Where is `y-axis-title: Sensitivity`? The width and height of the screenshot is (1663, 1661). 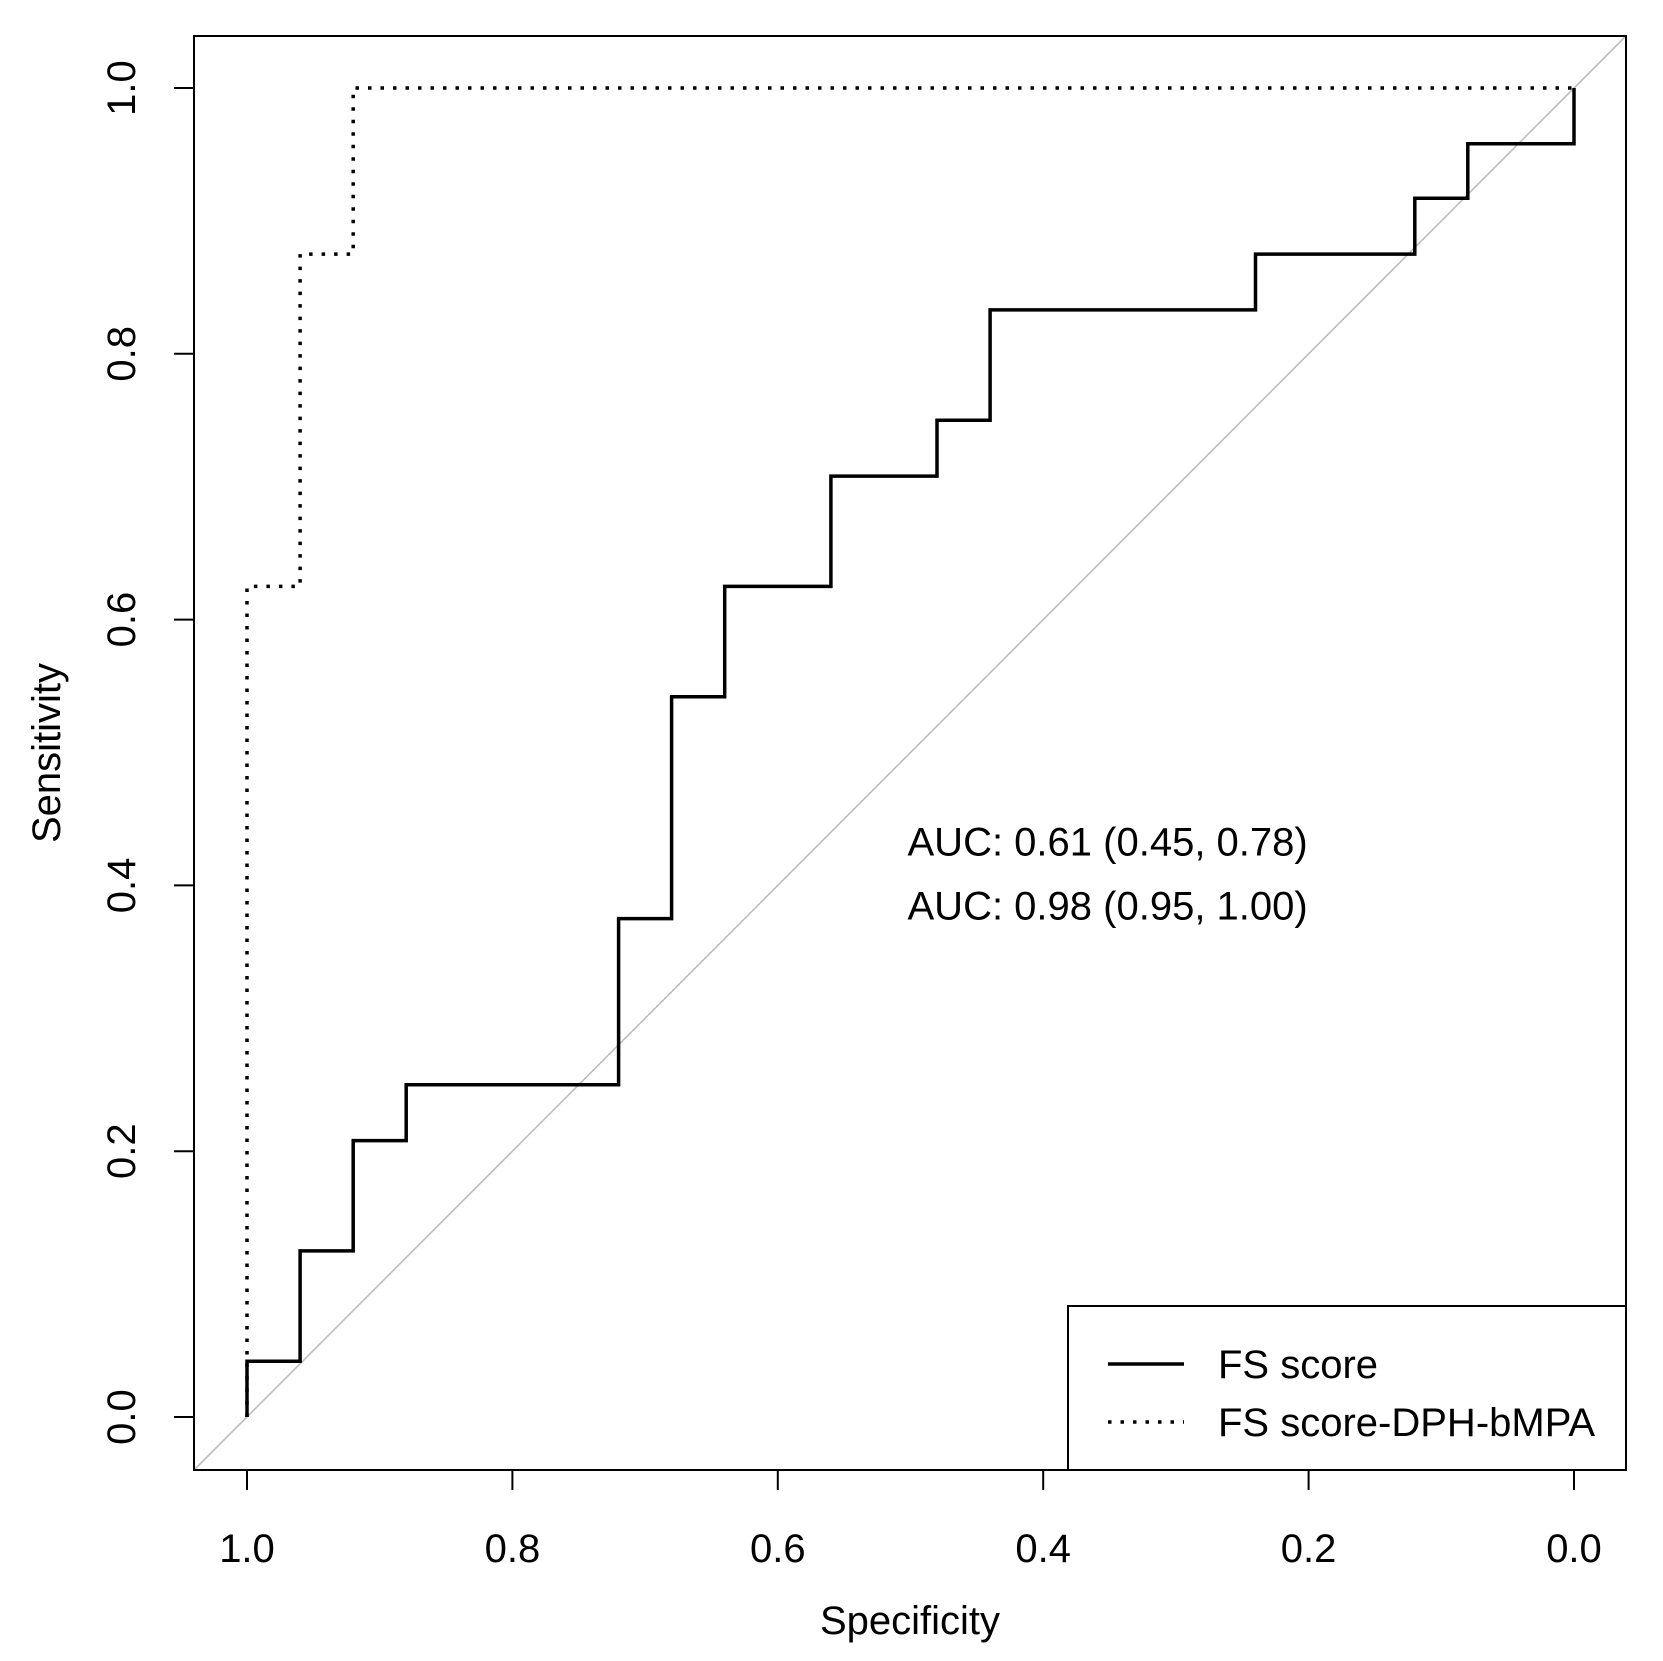 y-axis-title: Sensitivity is located at coordinates (47, 753).